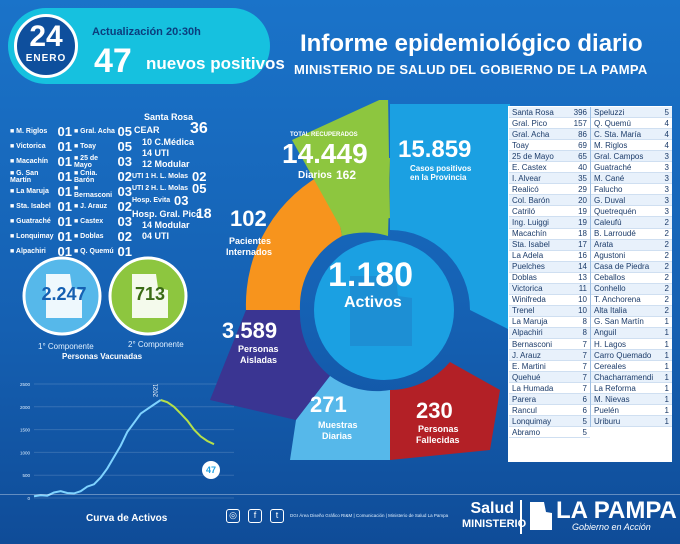  I want to click on y-tick-label: 500, so click(26, 475).